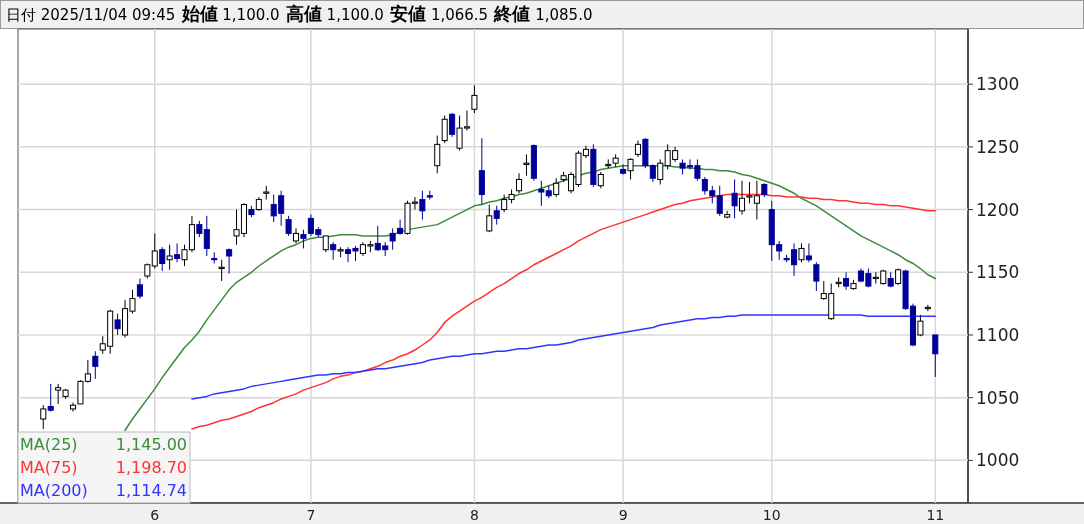 The height and width of the screenshot is (524, 1084). I want to click on y-tick-label: 1300, so click(998, 84).